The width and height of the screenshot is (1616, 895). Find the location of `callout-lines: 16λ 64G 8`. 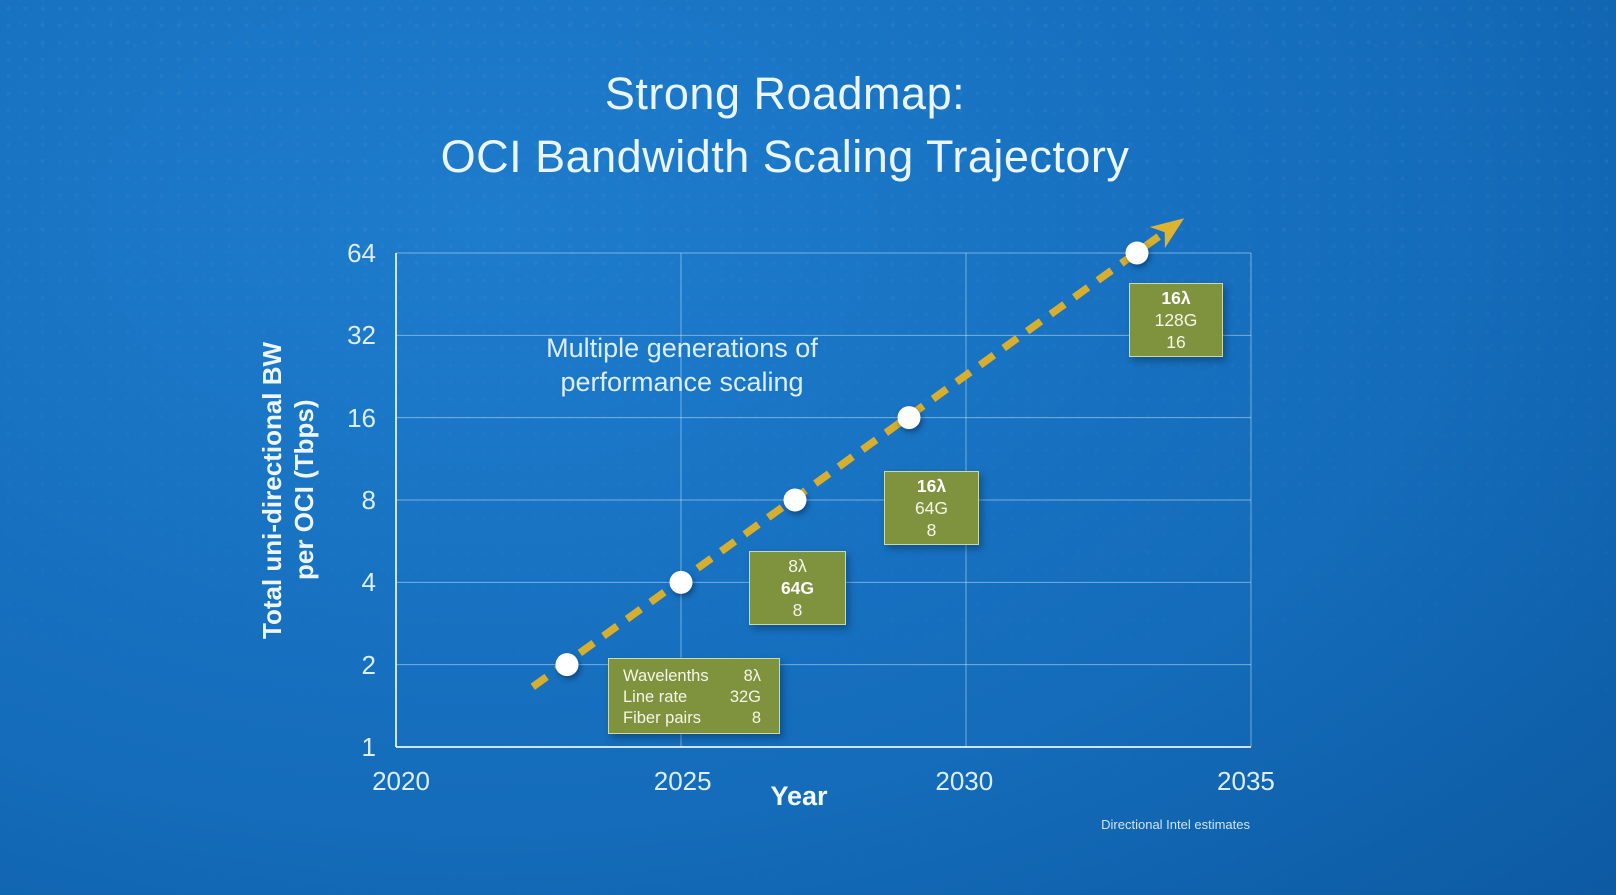

callout-lines: 16λ 64G 8 is located at coordinates (931, 506).